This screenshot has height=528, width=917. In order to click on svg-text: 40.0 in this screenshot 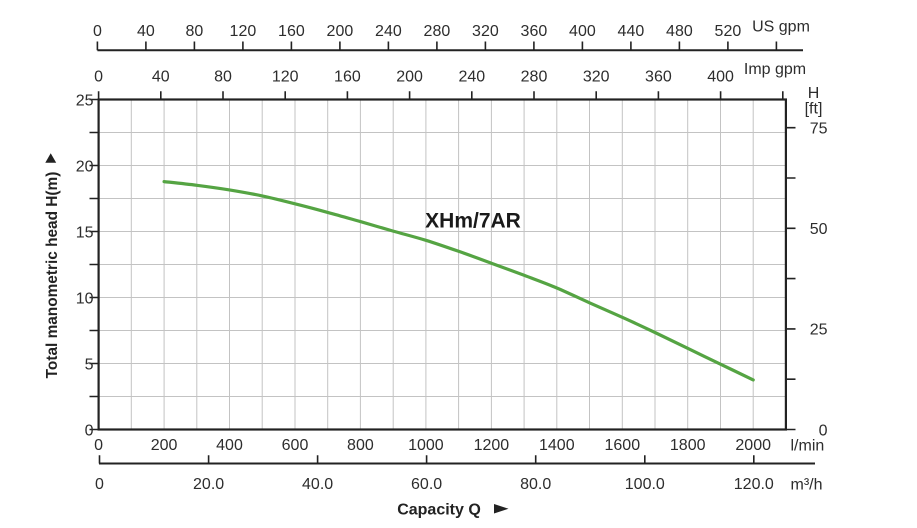, I will do `click(317, 484)`.